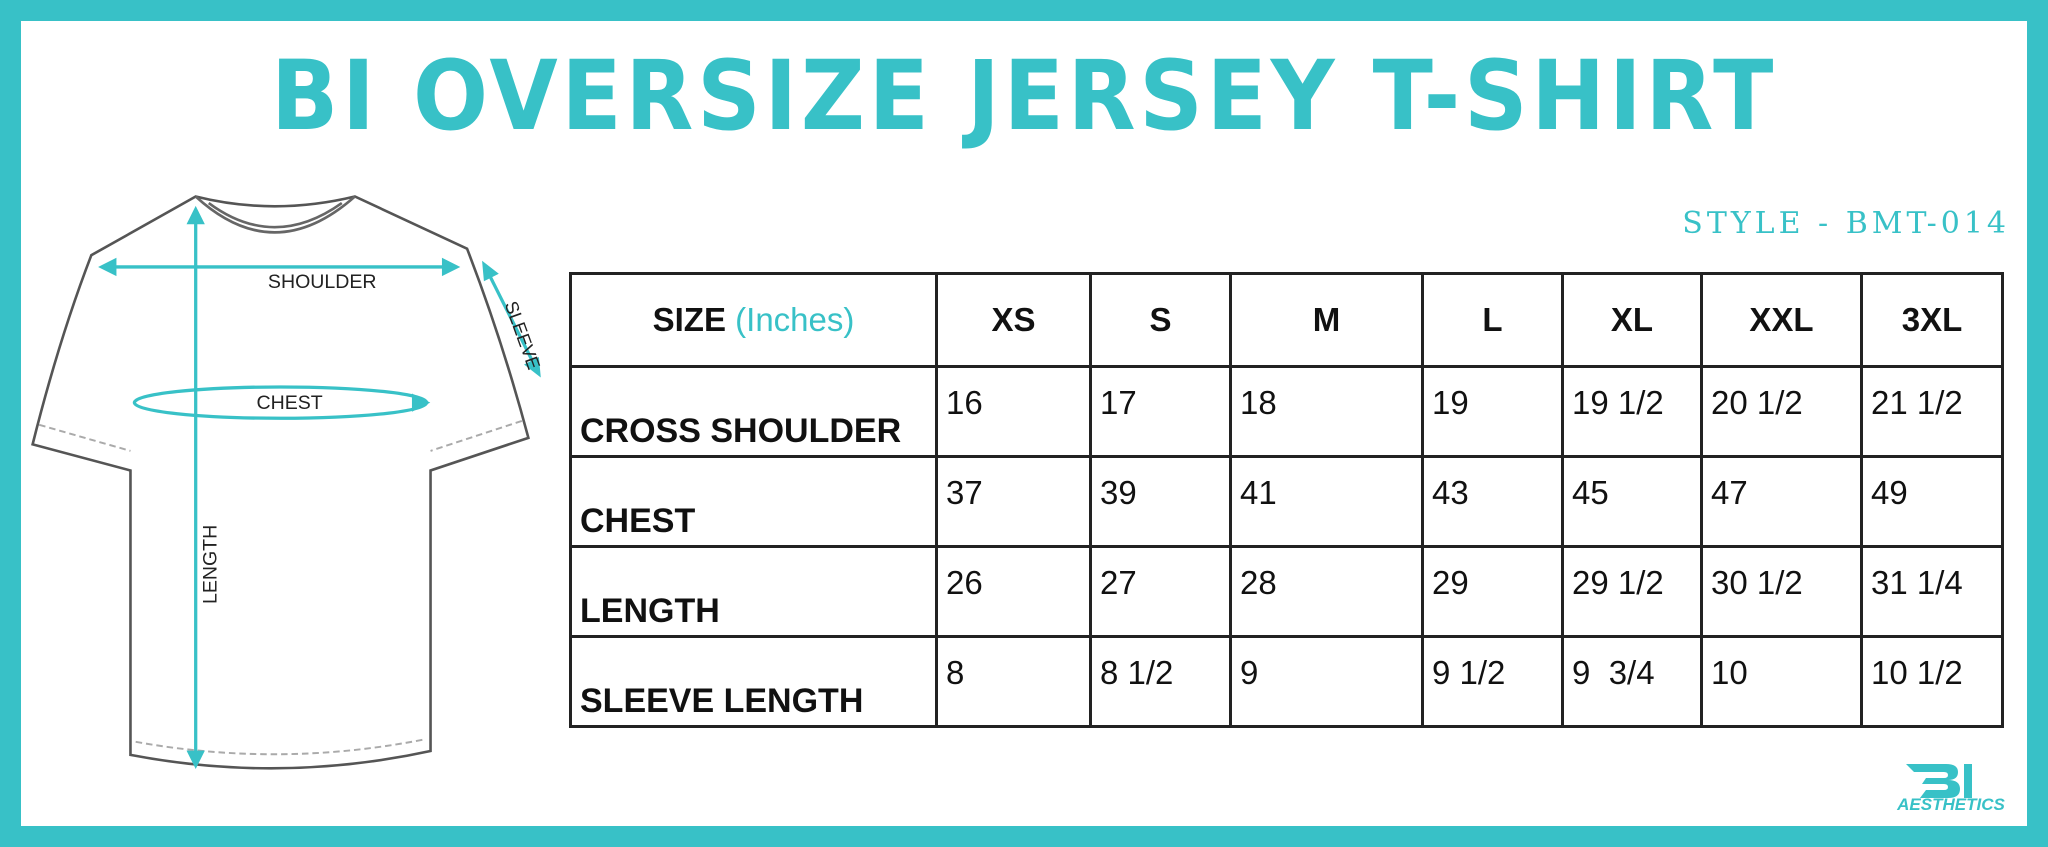 The width and height of the screenshot is (2048, 847). Describe the element at coordinates (1781, 320) in the screenshot. I see `size-name: XXL` at that location.